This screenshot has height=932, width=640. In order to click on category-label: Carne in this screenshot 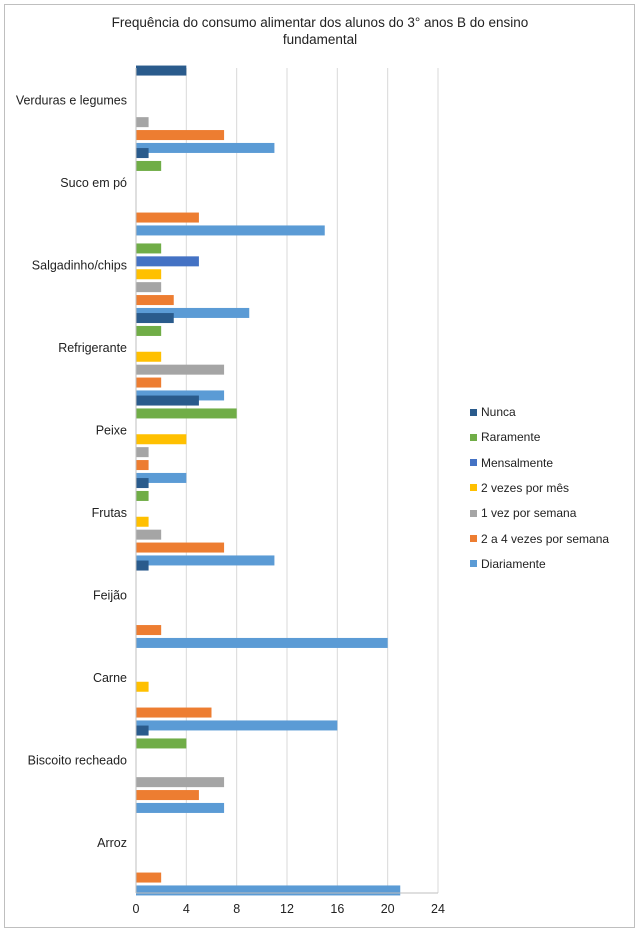, I will do `click(110, 678)`.